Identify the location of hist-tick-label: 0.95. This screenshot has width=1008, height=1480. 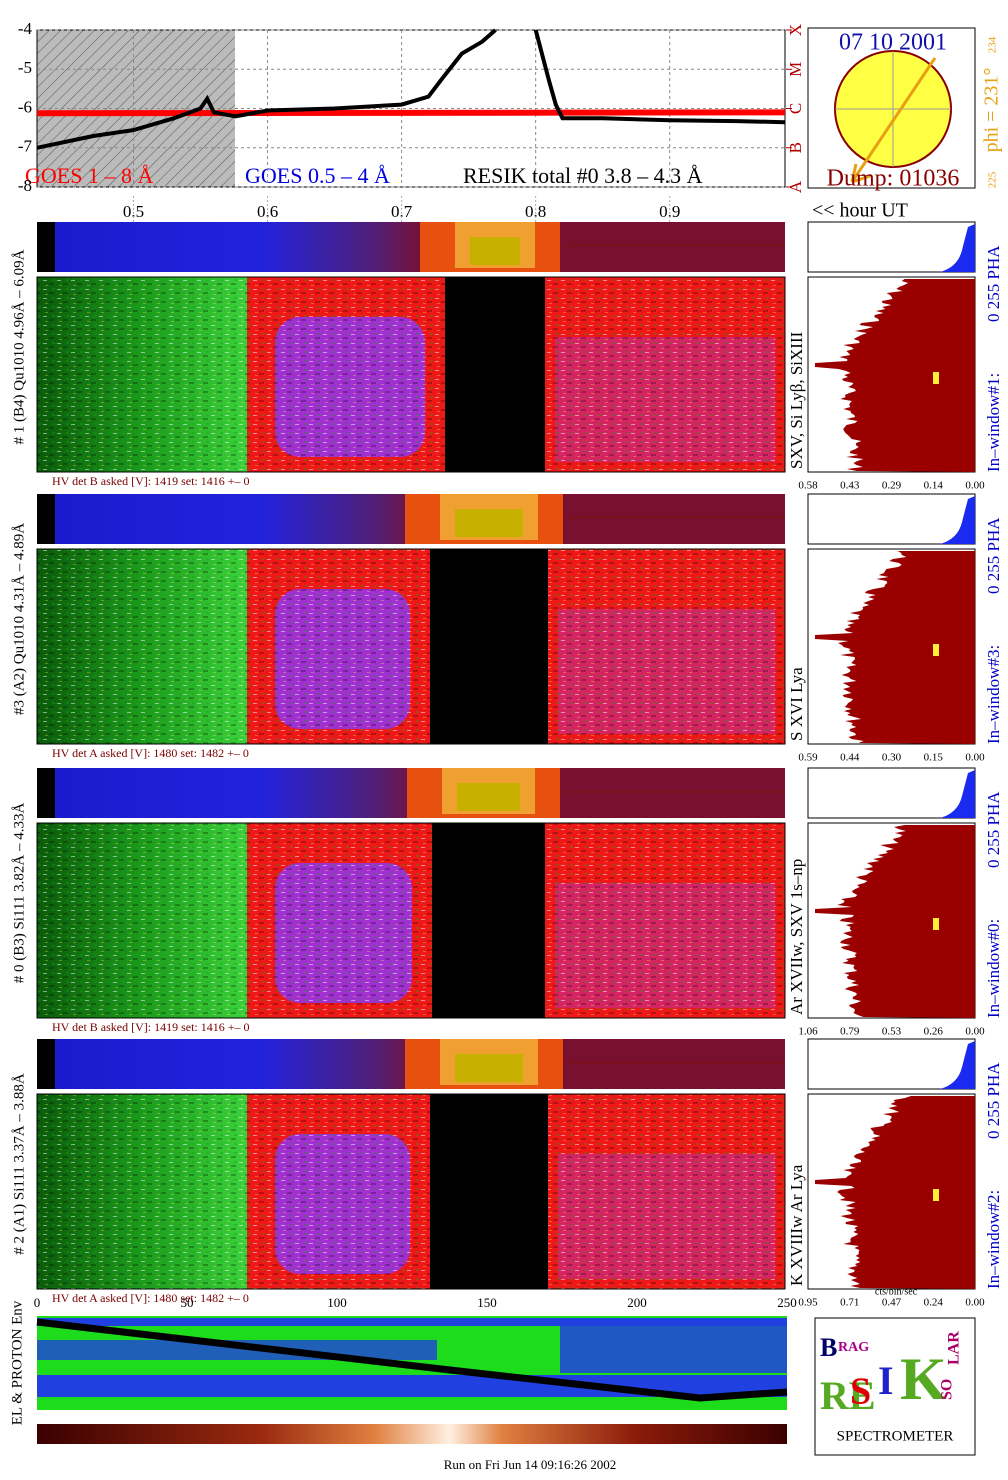
(808, 1303).